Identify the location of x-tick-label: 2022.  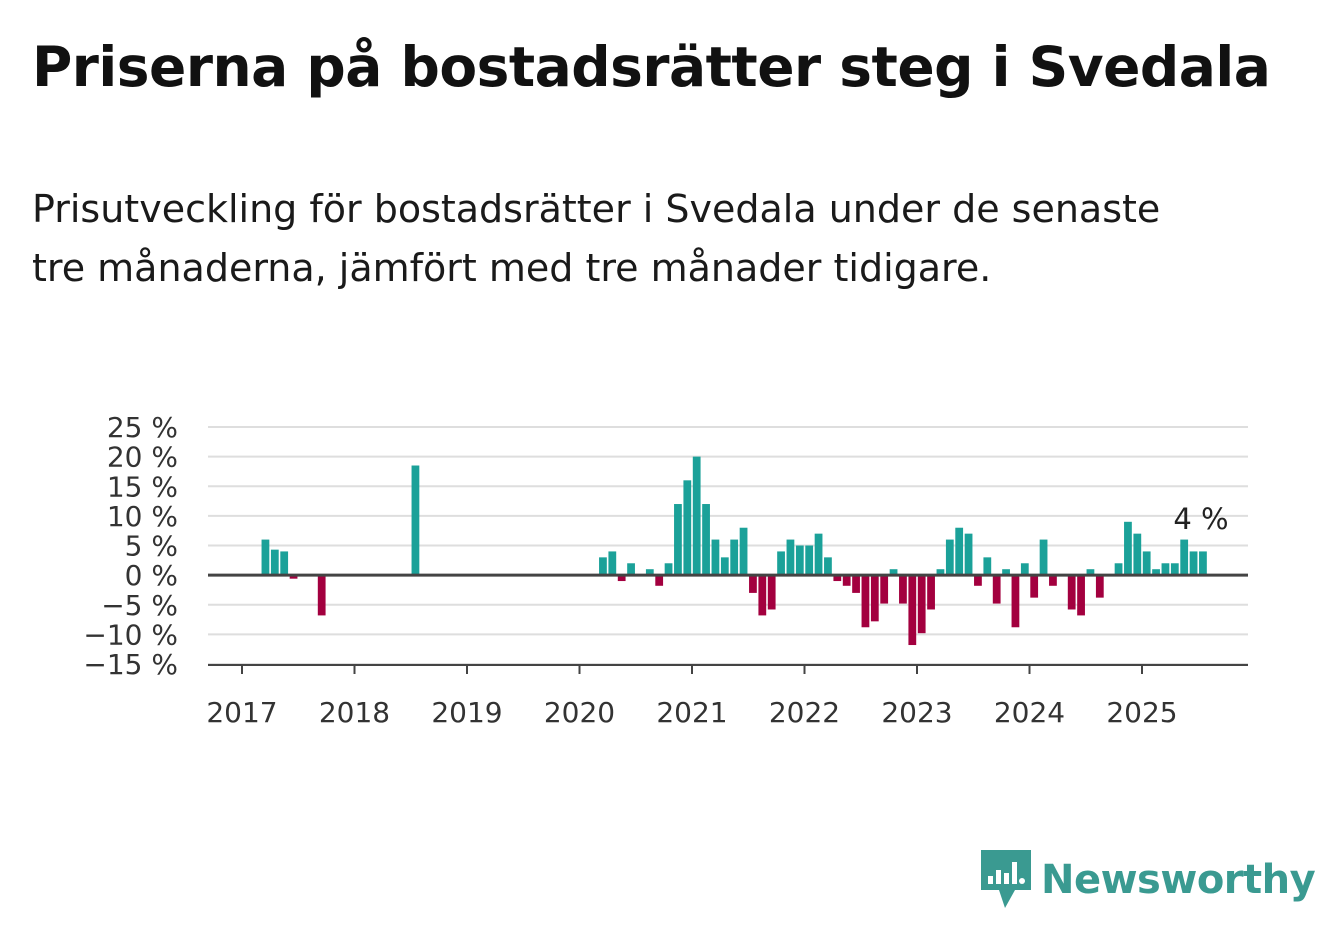
(804, 712).